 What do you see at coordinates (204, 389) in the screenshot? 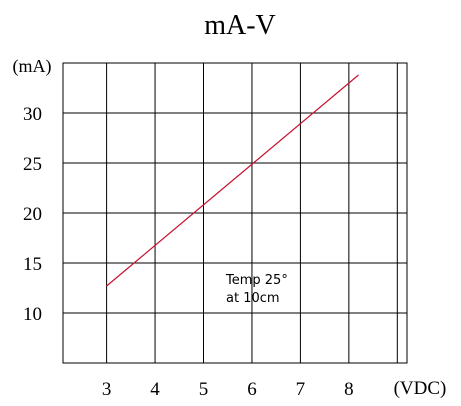
I see `x-tick-label: 5` at bounding box center [204, 389].